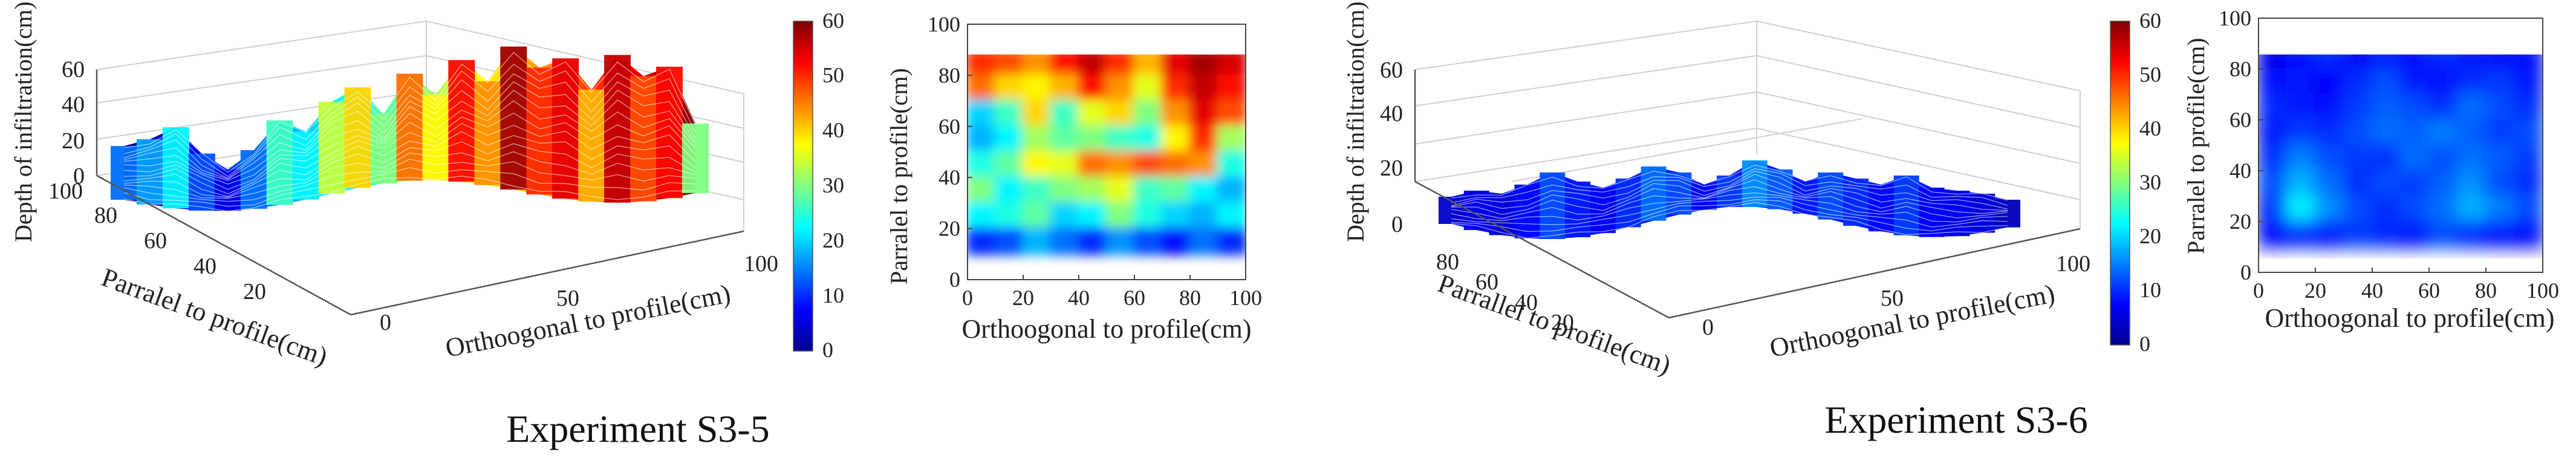  I want to click on s35-colorbar, so click(803, 186).